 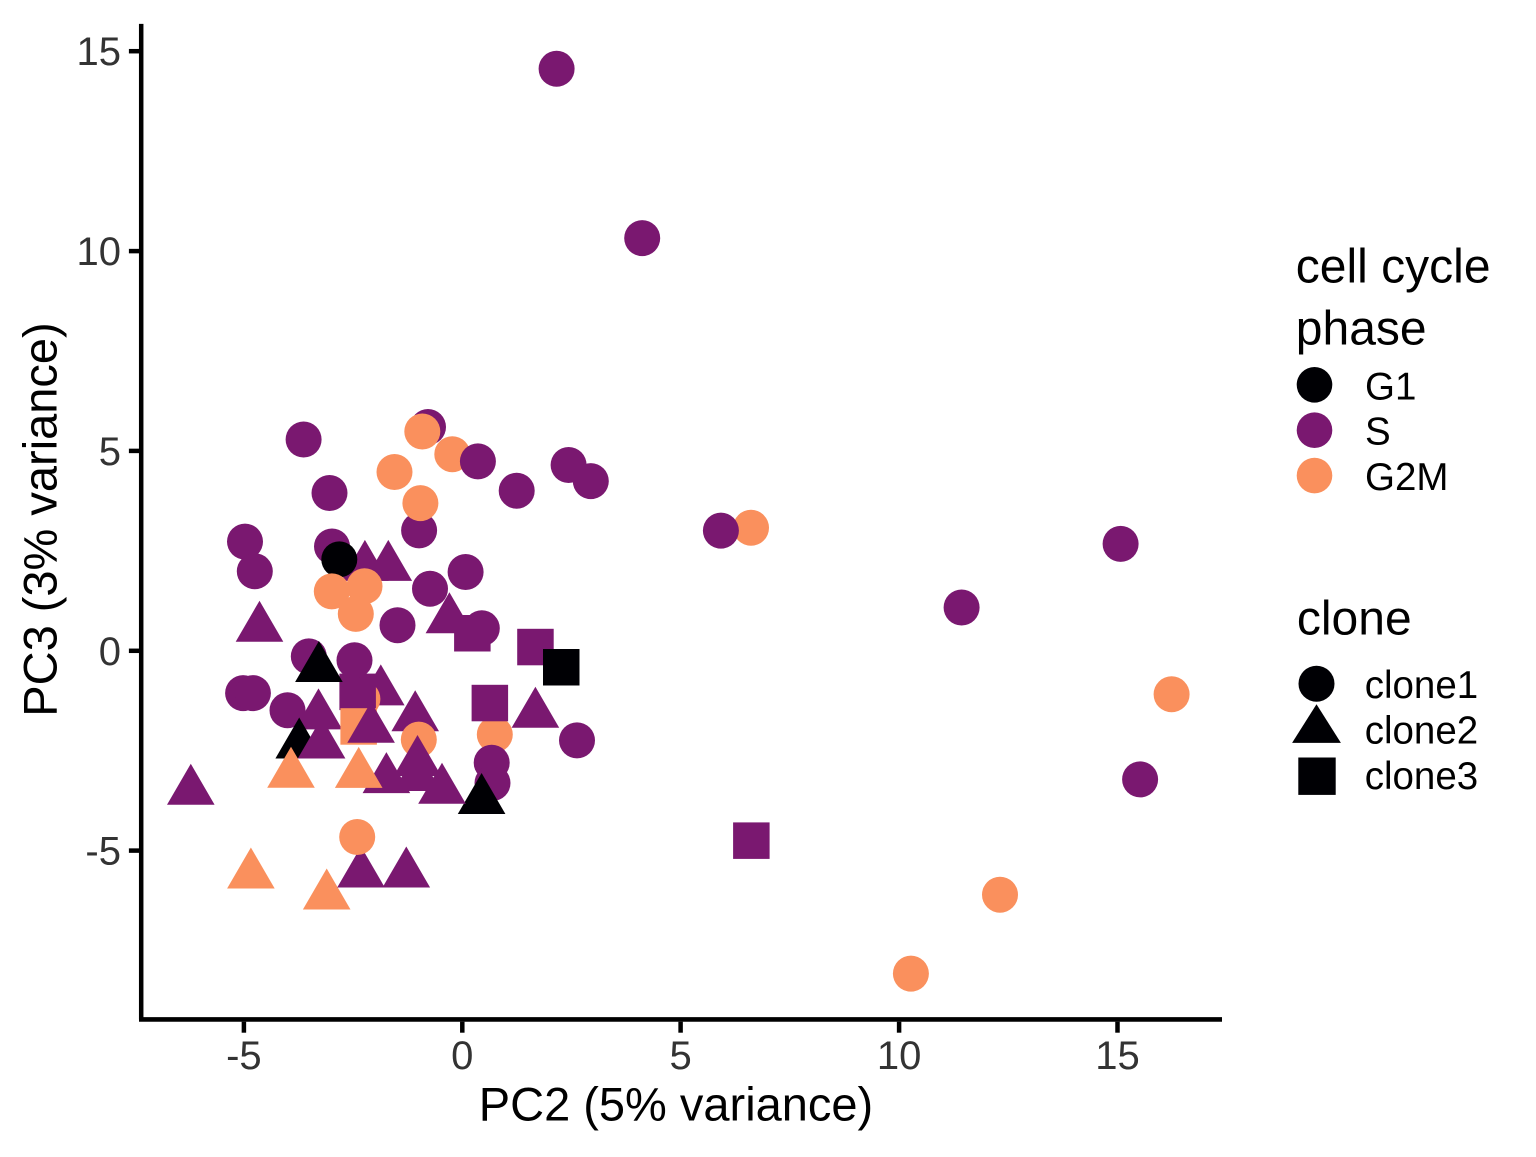 What do you see at coordinates (1378, 432) in the screenshot?
I see `svg-text: S` at bounding box center [1378, 432].